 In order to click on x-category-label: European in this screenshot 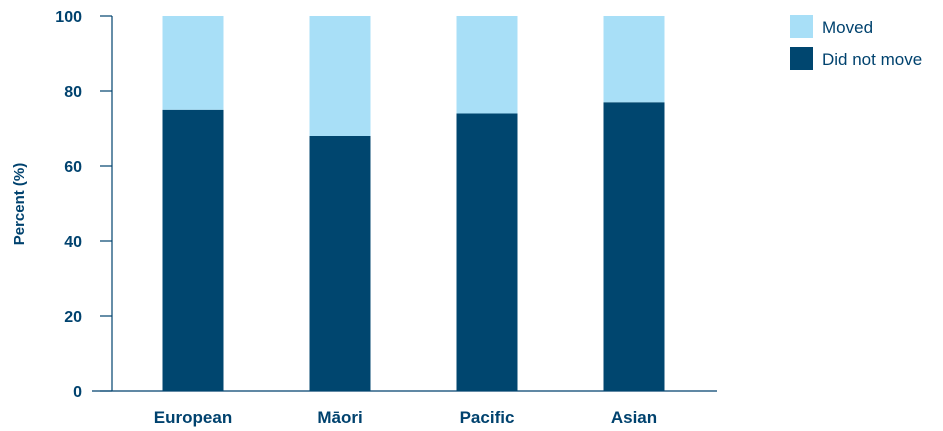, I will do `click(193, 417)`.